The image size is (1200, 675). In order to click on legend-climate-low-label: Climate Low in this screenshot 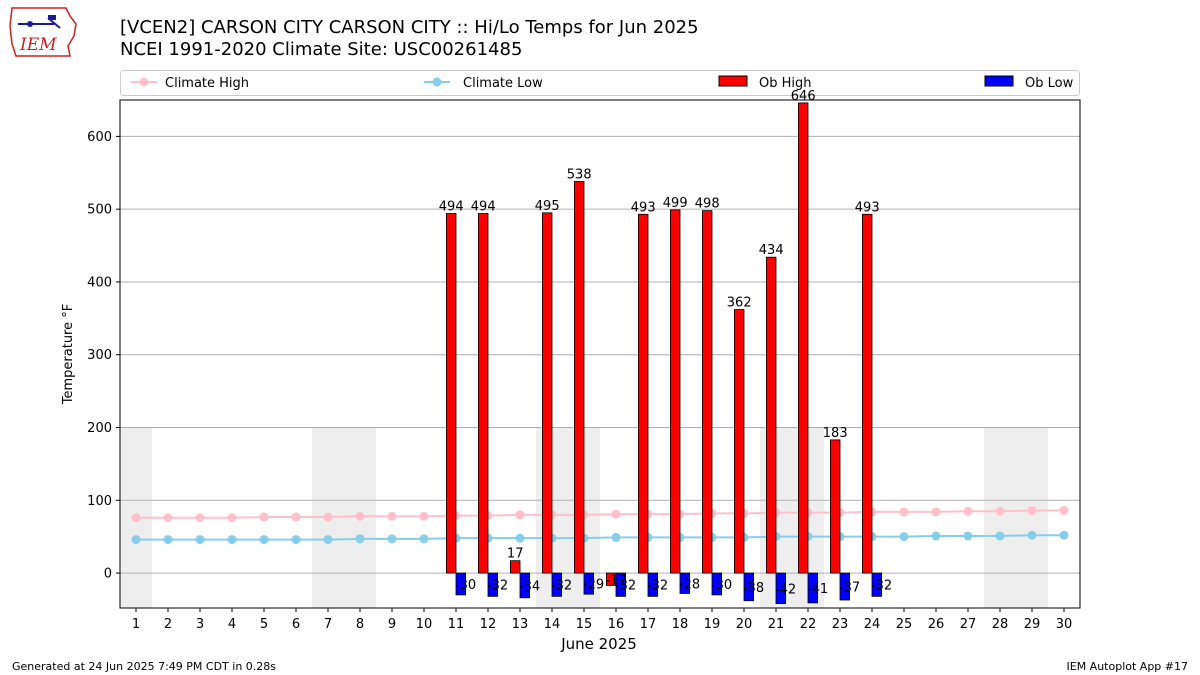, I will do `click(503, 83)`.